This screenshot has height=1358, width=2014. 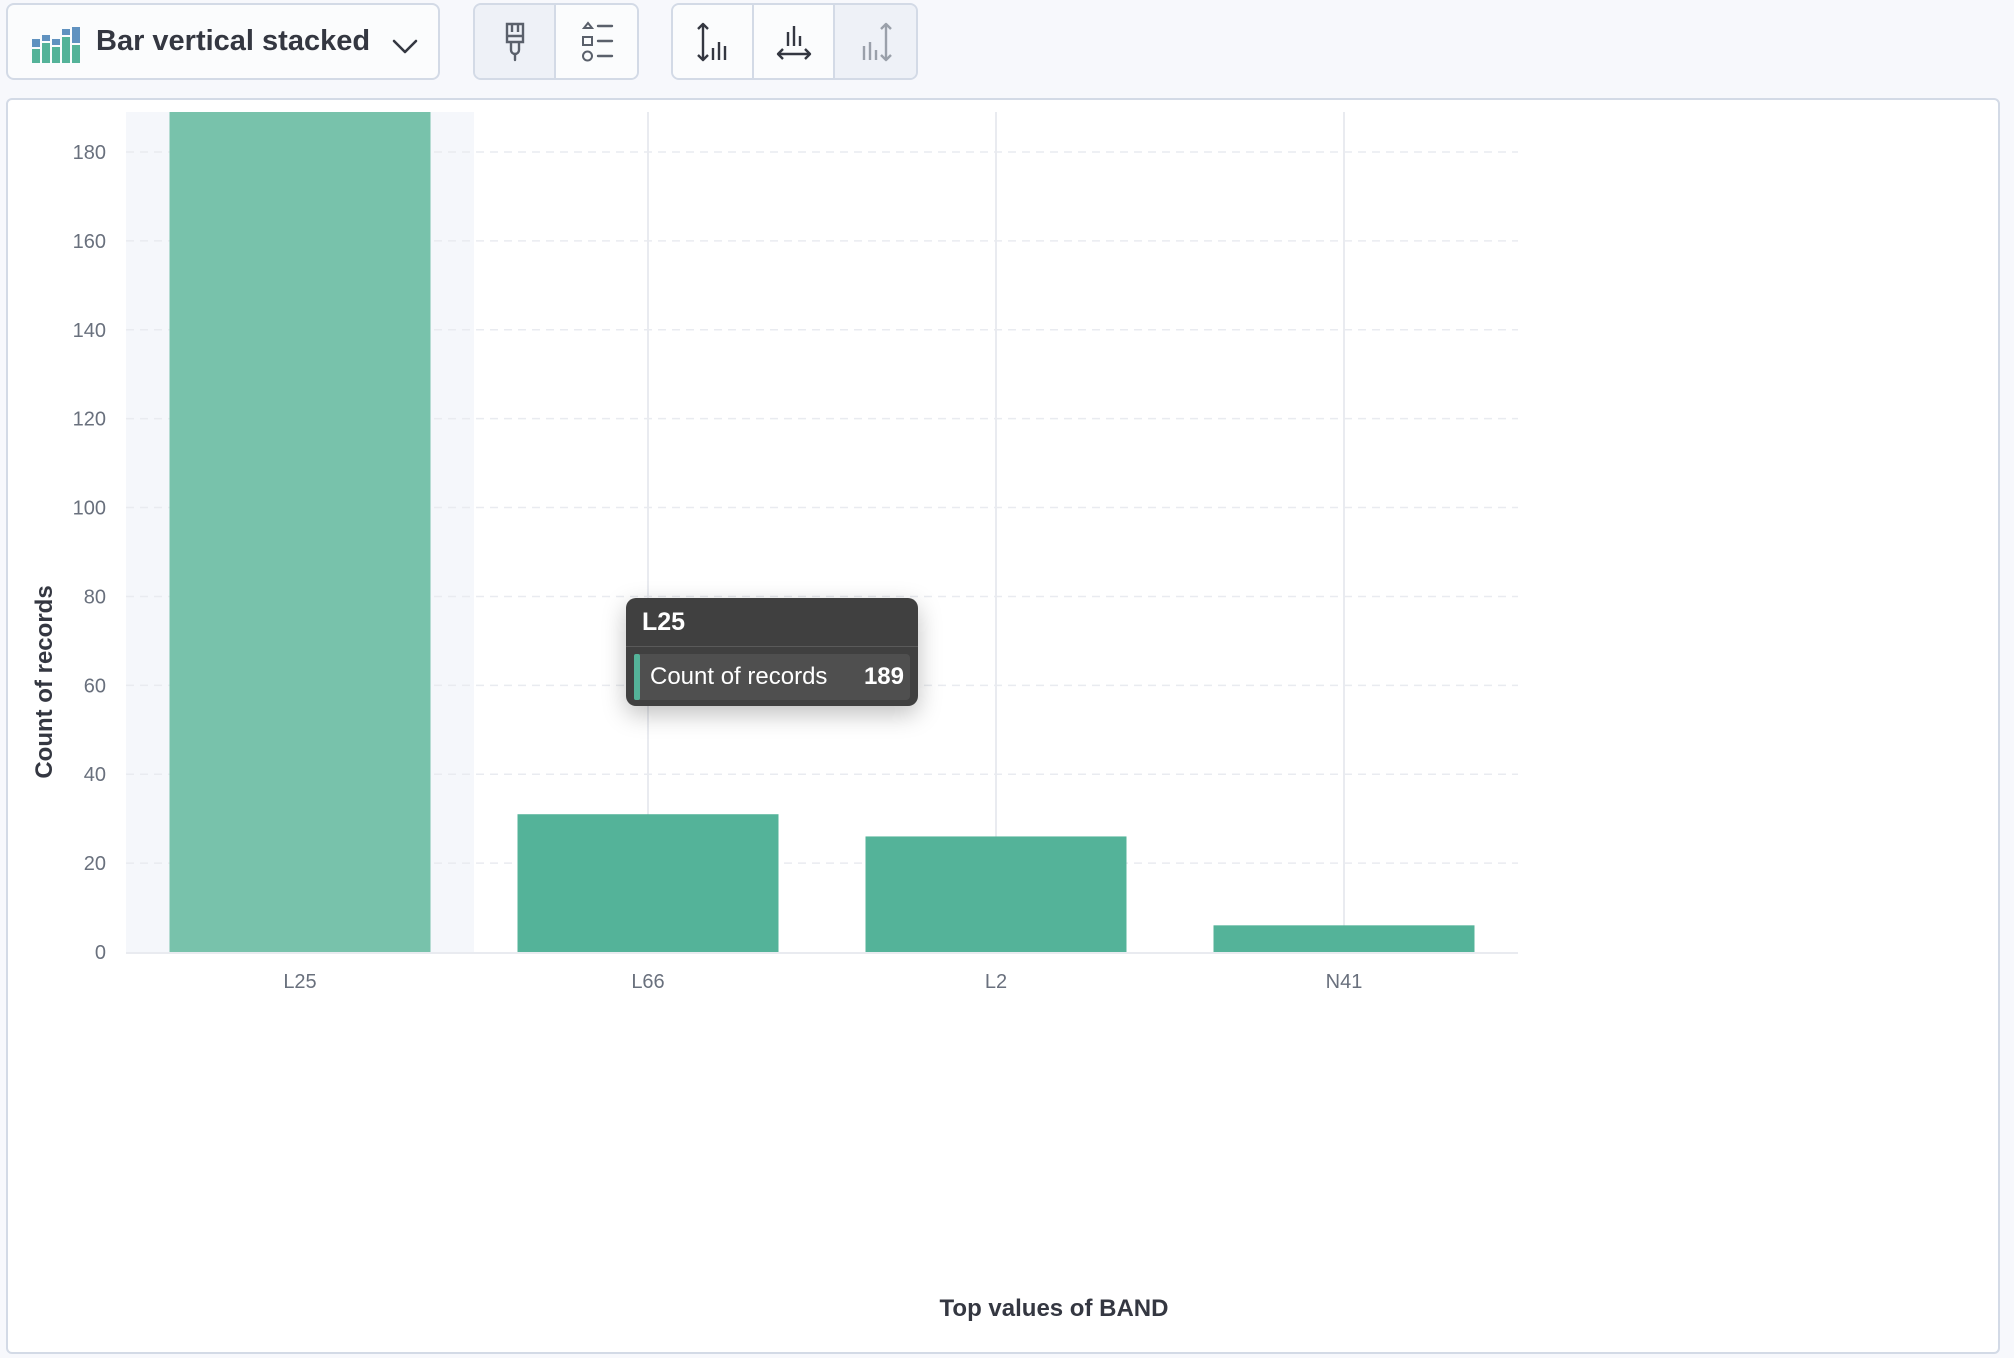 What do you see at coordinates (996, 894) in the screenshot?
I see `bar-l2` at bounding box center [996, 894].